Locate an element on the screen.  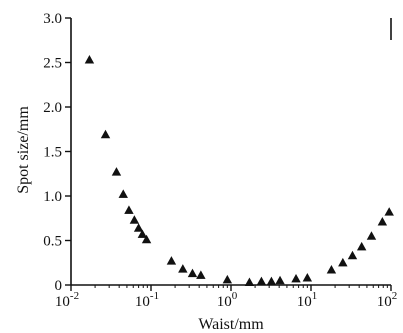
x-tick-label: 10² is located at coordinates (387, 300).